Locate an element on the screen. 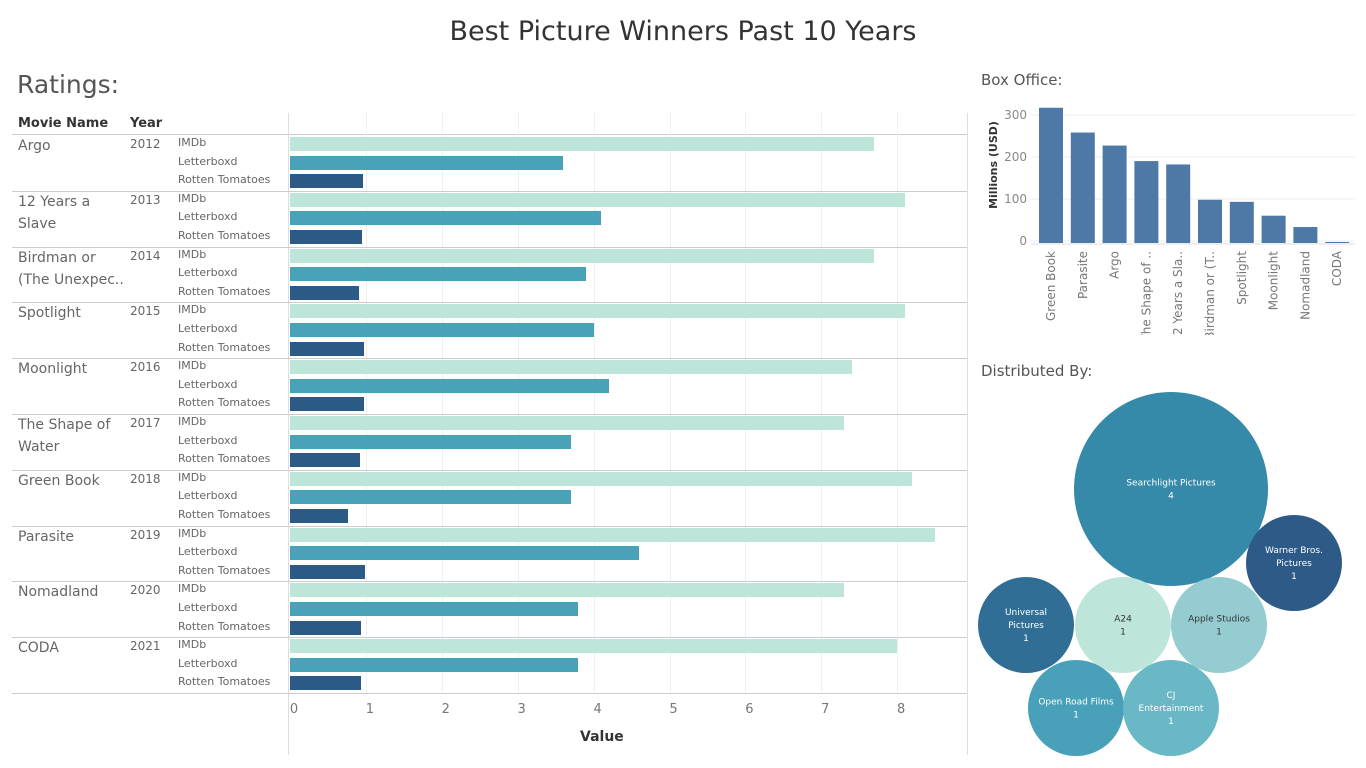 Image resolution: width=1366 pixels, height=768 pixels. distributor-bubble: Open Road Films 1 is located at coordinates (1076, 708).